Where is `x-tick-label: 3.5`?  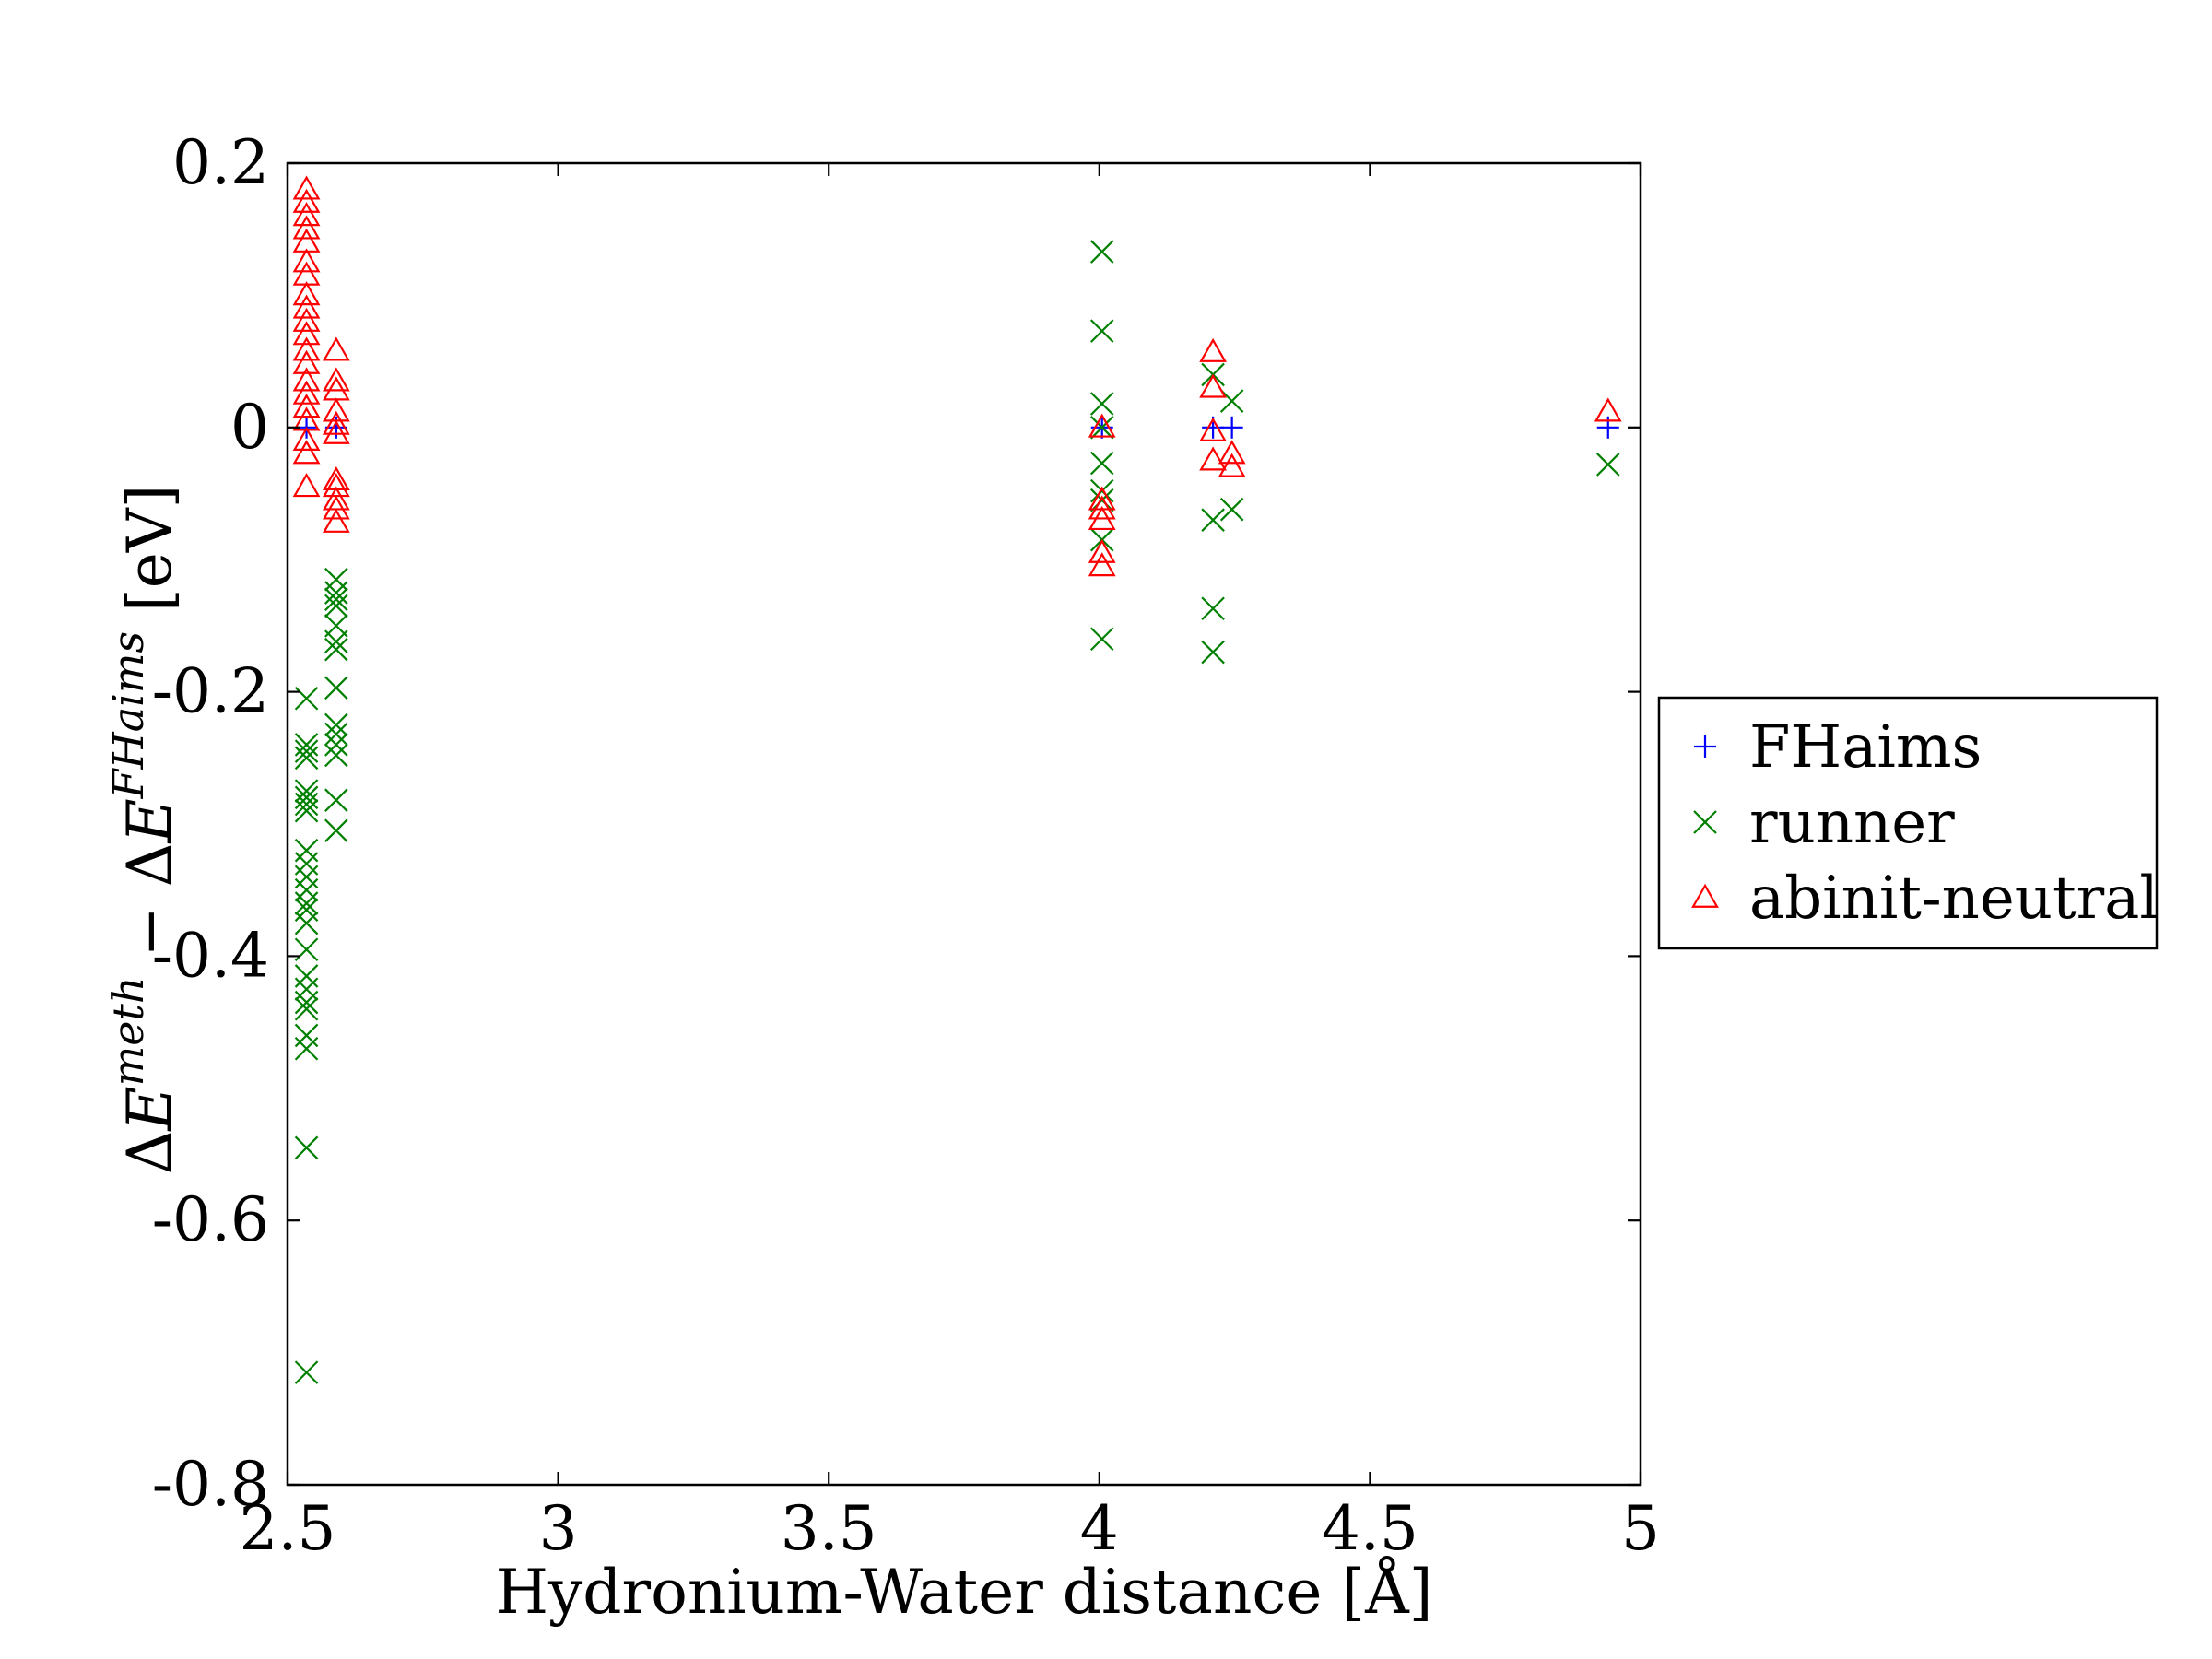
x-tick-label: 3.5 is located at coordinates (829, 1528).